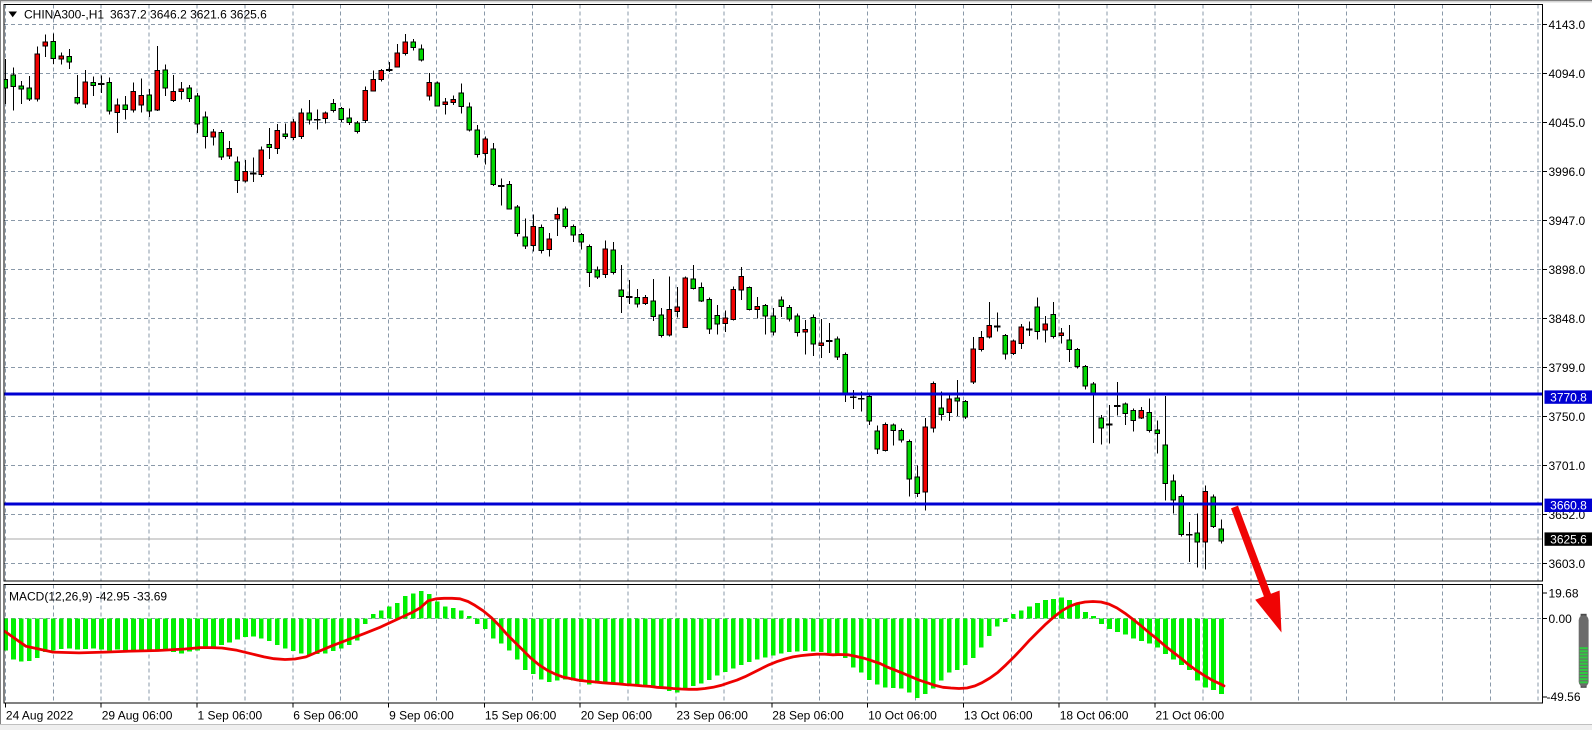 The width and height of the screenshot is (1592, 730). I want to click on svg-text: 23 Sep 06:00, so click(713, 716).